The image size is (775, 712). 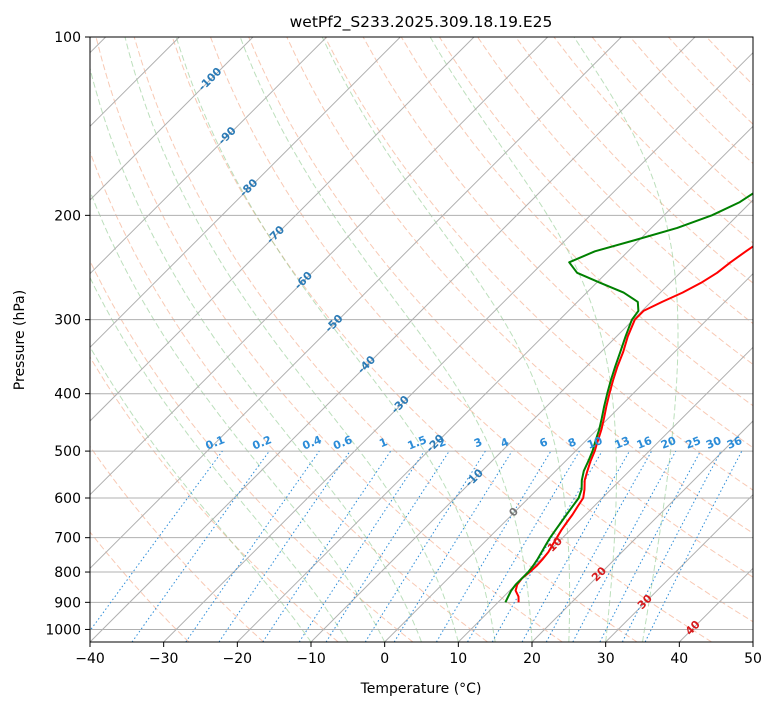 What do you see at coordinates (311, 659) in the screenshot?
I see `x-tick-label: −10` at bounding box center [311, 659].